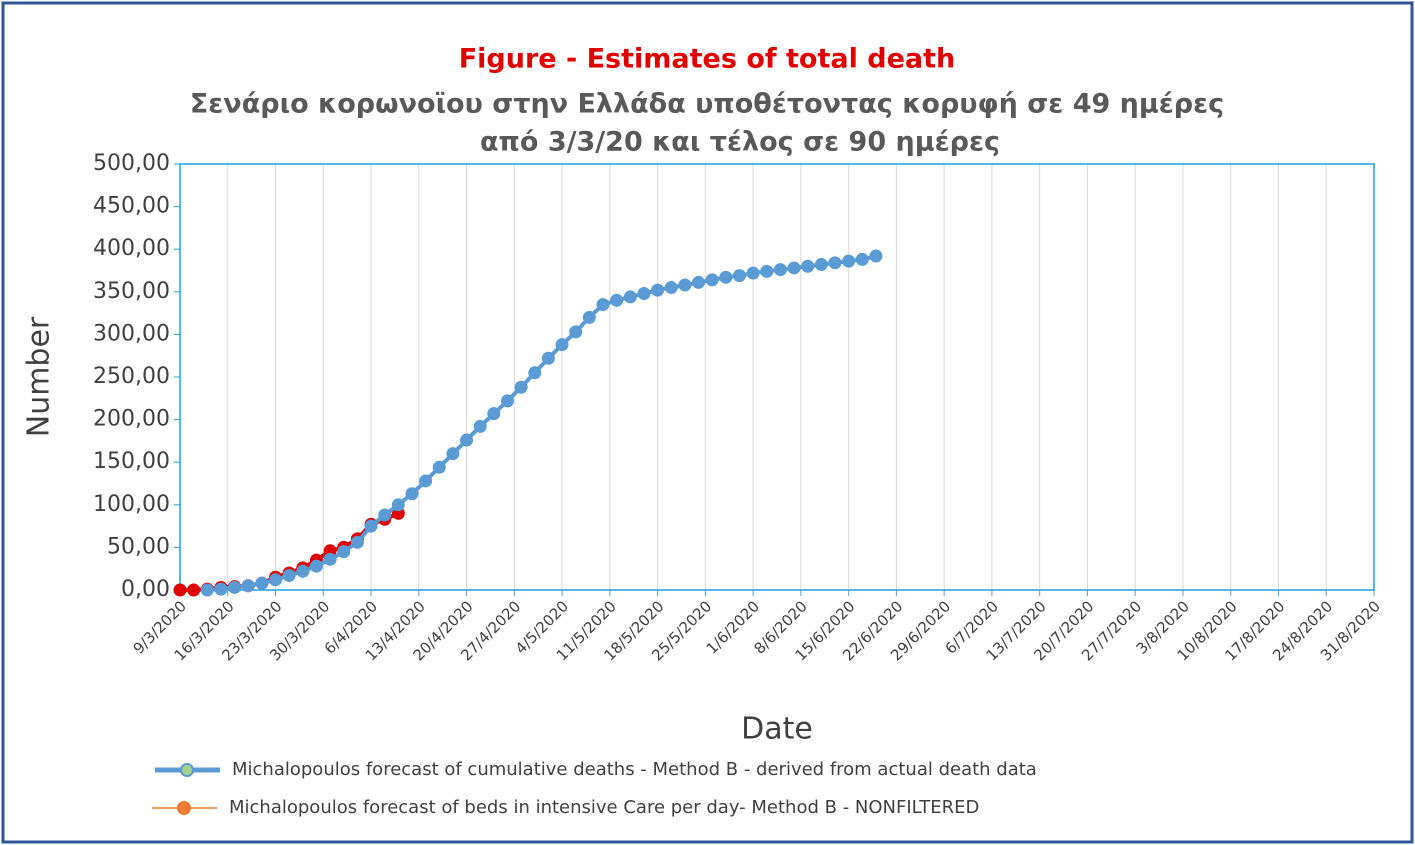  What do you see at coordinates (777, 729) in the screenshot?
I see `x-axis-label: Date` at bounding box center [777, 729].